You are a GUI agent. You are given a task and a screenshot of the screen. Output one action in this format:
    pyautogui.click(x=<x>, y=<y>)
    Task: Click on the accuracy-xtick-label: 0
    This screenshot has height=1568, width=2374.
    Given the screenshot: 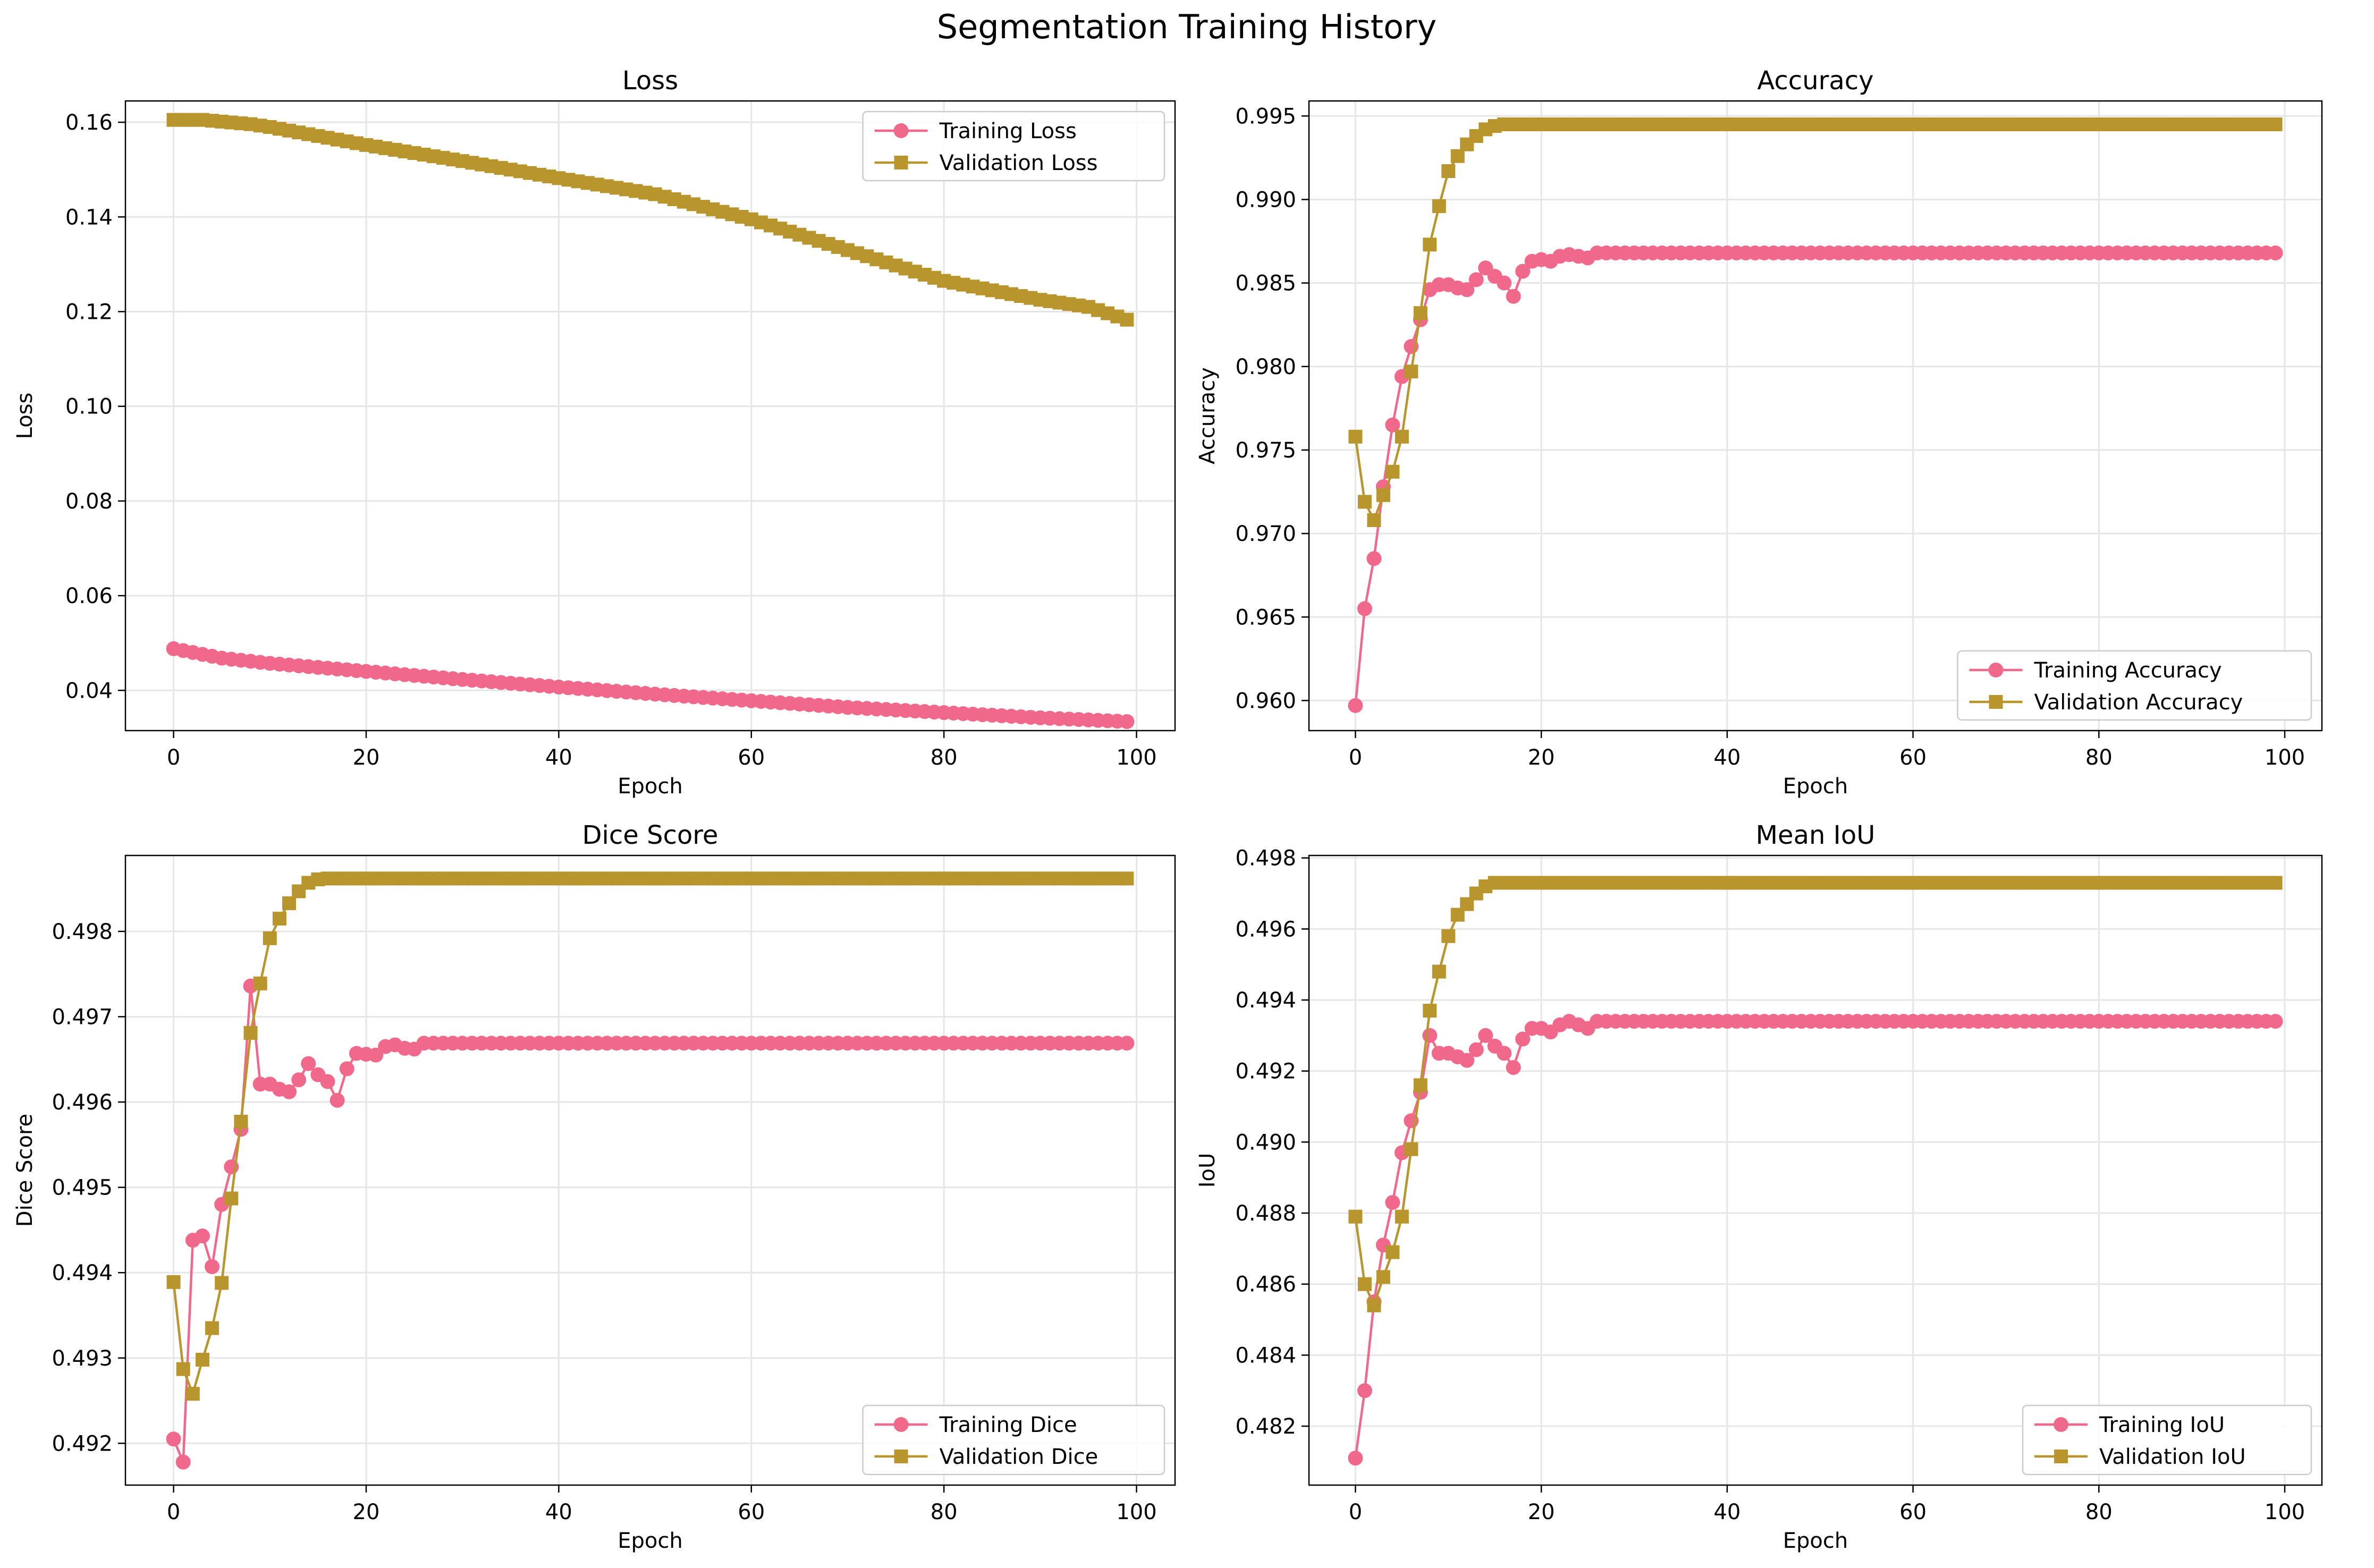 What is the action you would take?
    pyautogui.click(x=1355, y=757)
    